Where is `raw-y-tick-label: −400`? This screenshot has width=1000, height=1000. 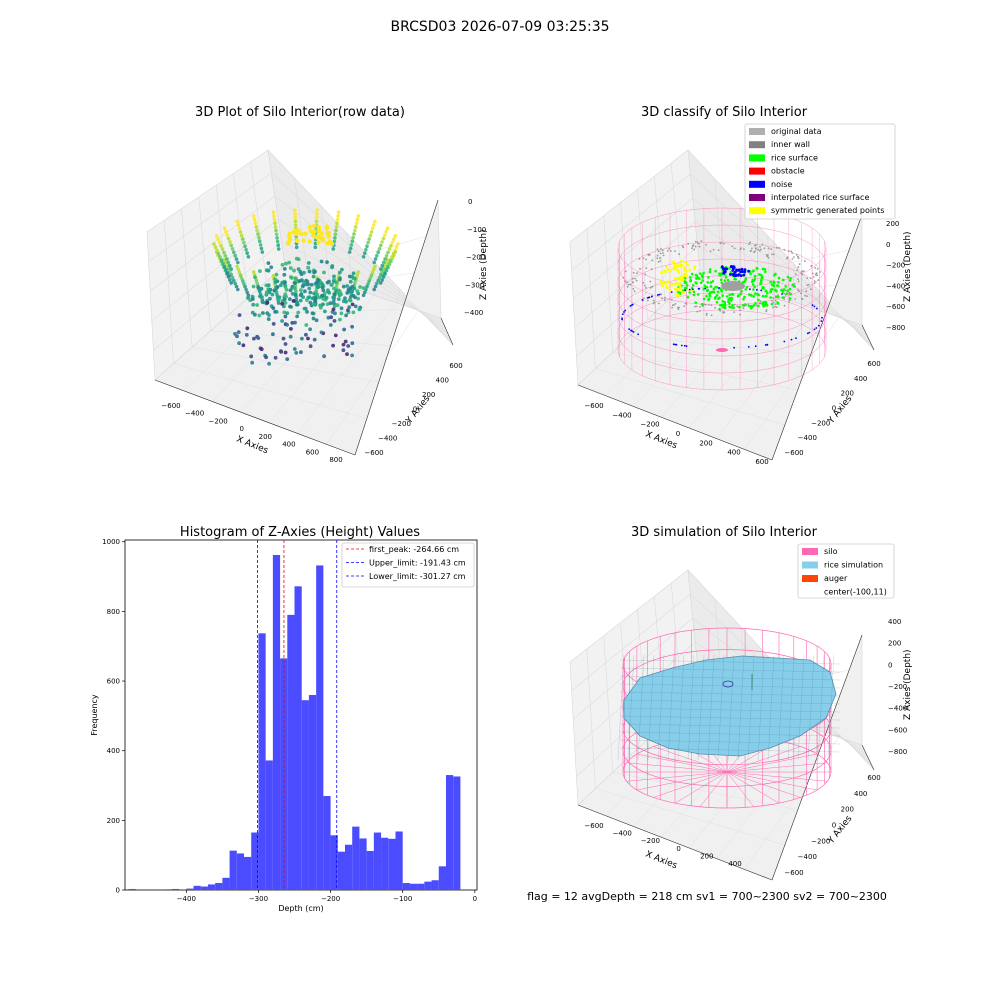
raw-y-tick-label: −400 is located at coordinates (387, 439).